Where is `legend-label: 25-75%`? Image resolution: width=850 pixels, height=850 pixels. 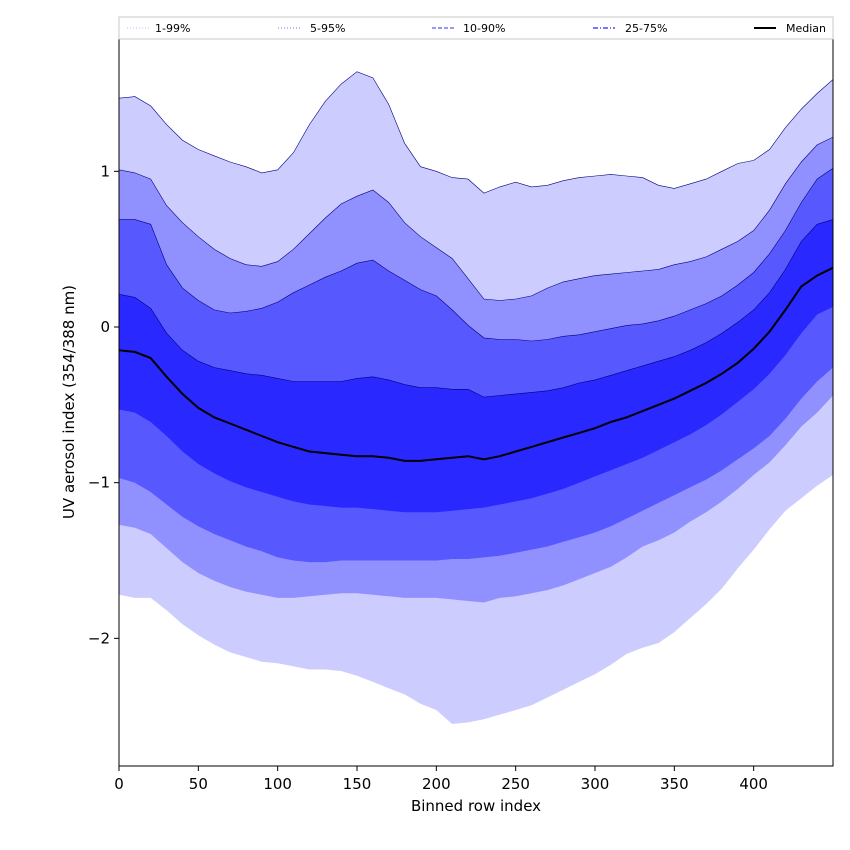 legend-label: 25-75% is located at coordinates (646, 28).